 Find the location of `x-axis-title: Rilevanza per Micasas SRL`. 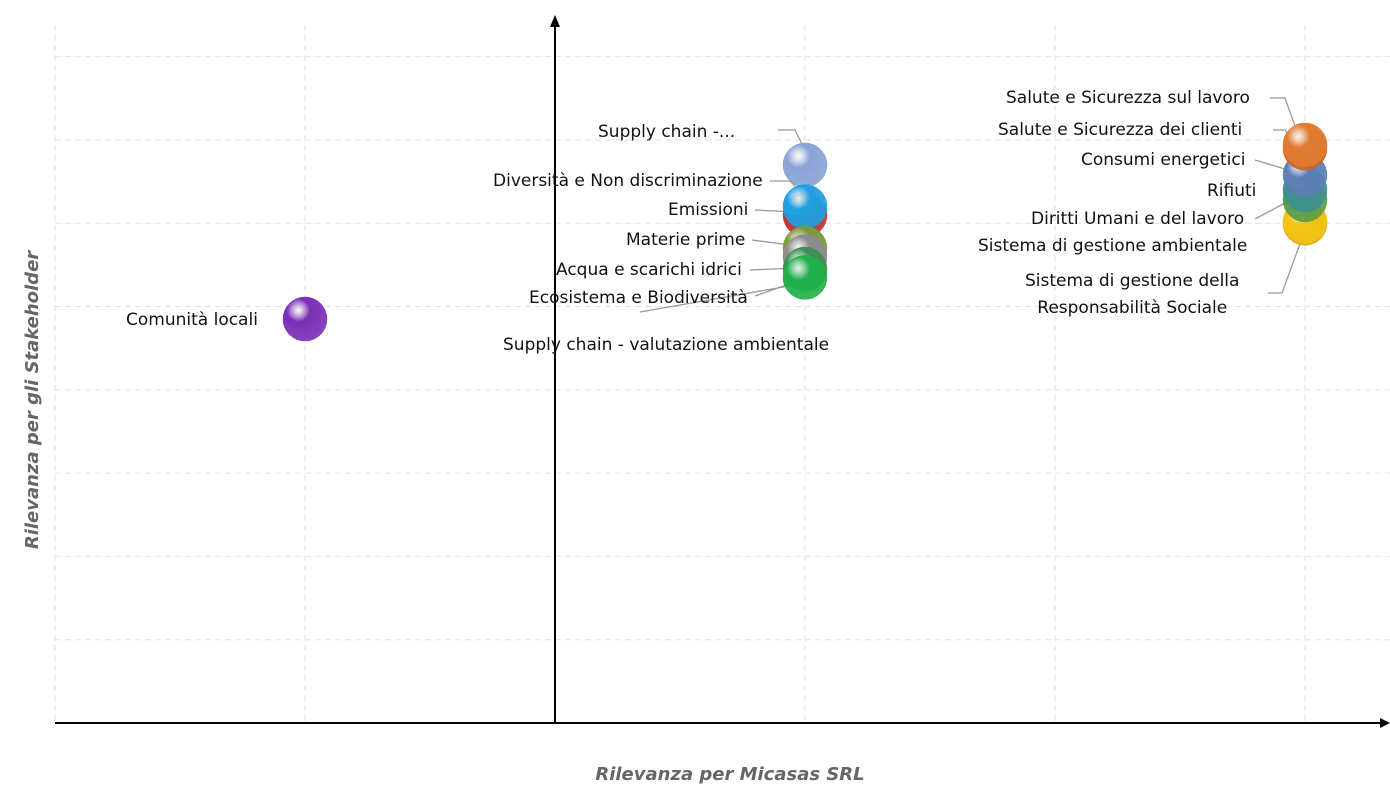

x-axis-title: Rilevanza per Micasas SRL is located at coordinates (729, 774).